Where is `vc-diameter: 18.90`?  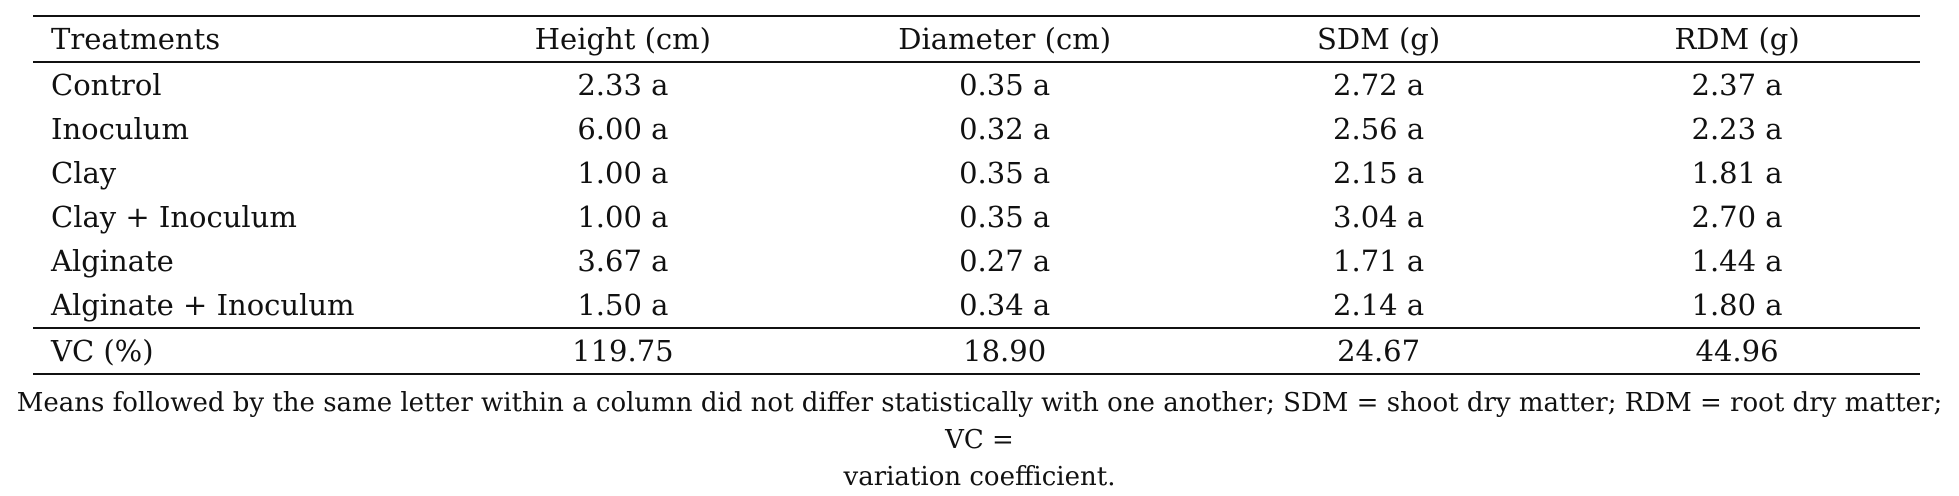
vc-diameter: 18.90 is located at coordinates (1005, 351).